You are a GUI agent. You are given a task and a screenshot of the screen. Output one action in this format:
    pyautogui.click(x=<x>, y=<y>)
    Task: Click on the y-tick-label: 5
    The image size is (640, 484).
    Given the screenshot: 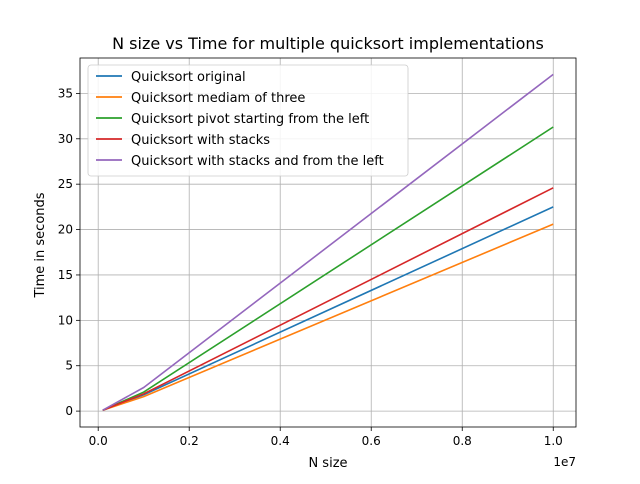 What is the action you would take?
    pyautogui.click(x=69, y=366)
    